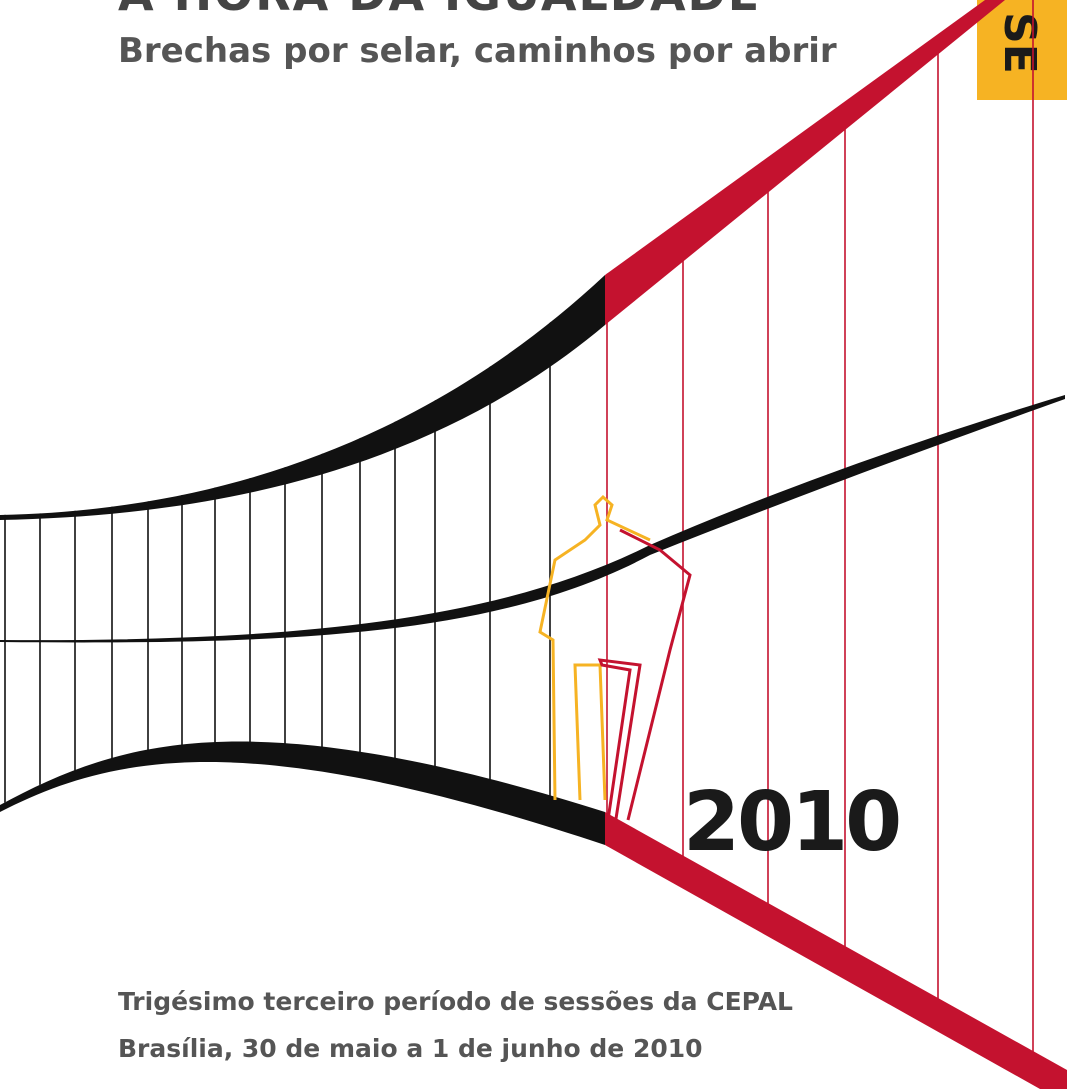 The width and height of the screenshot is (1067, 1089). I want to click on red-figure, so click(644, 677).